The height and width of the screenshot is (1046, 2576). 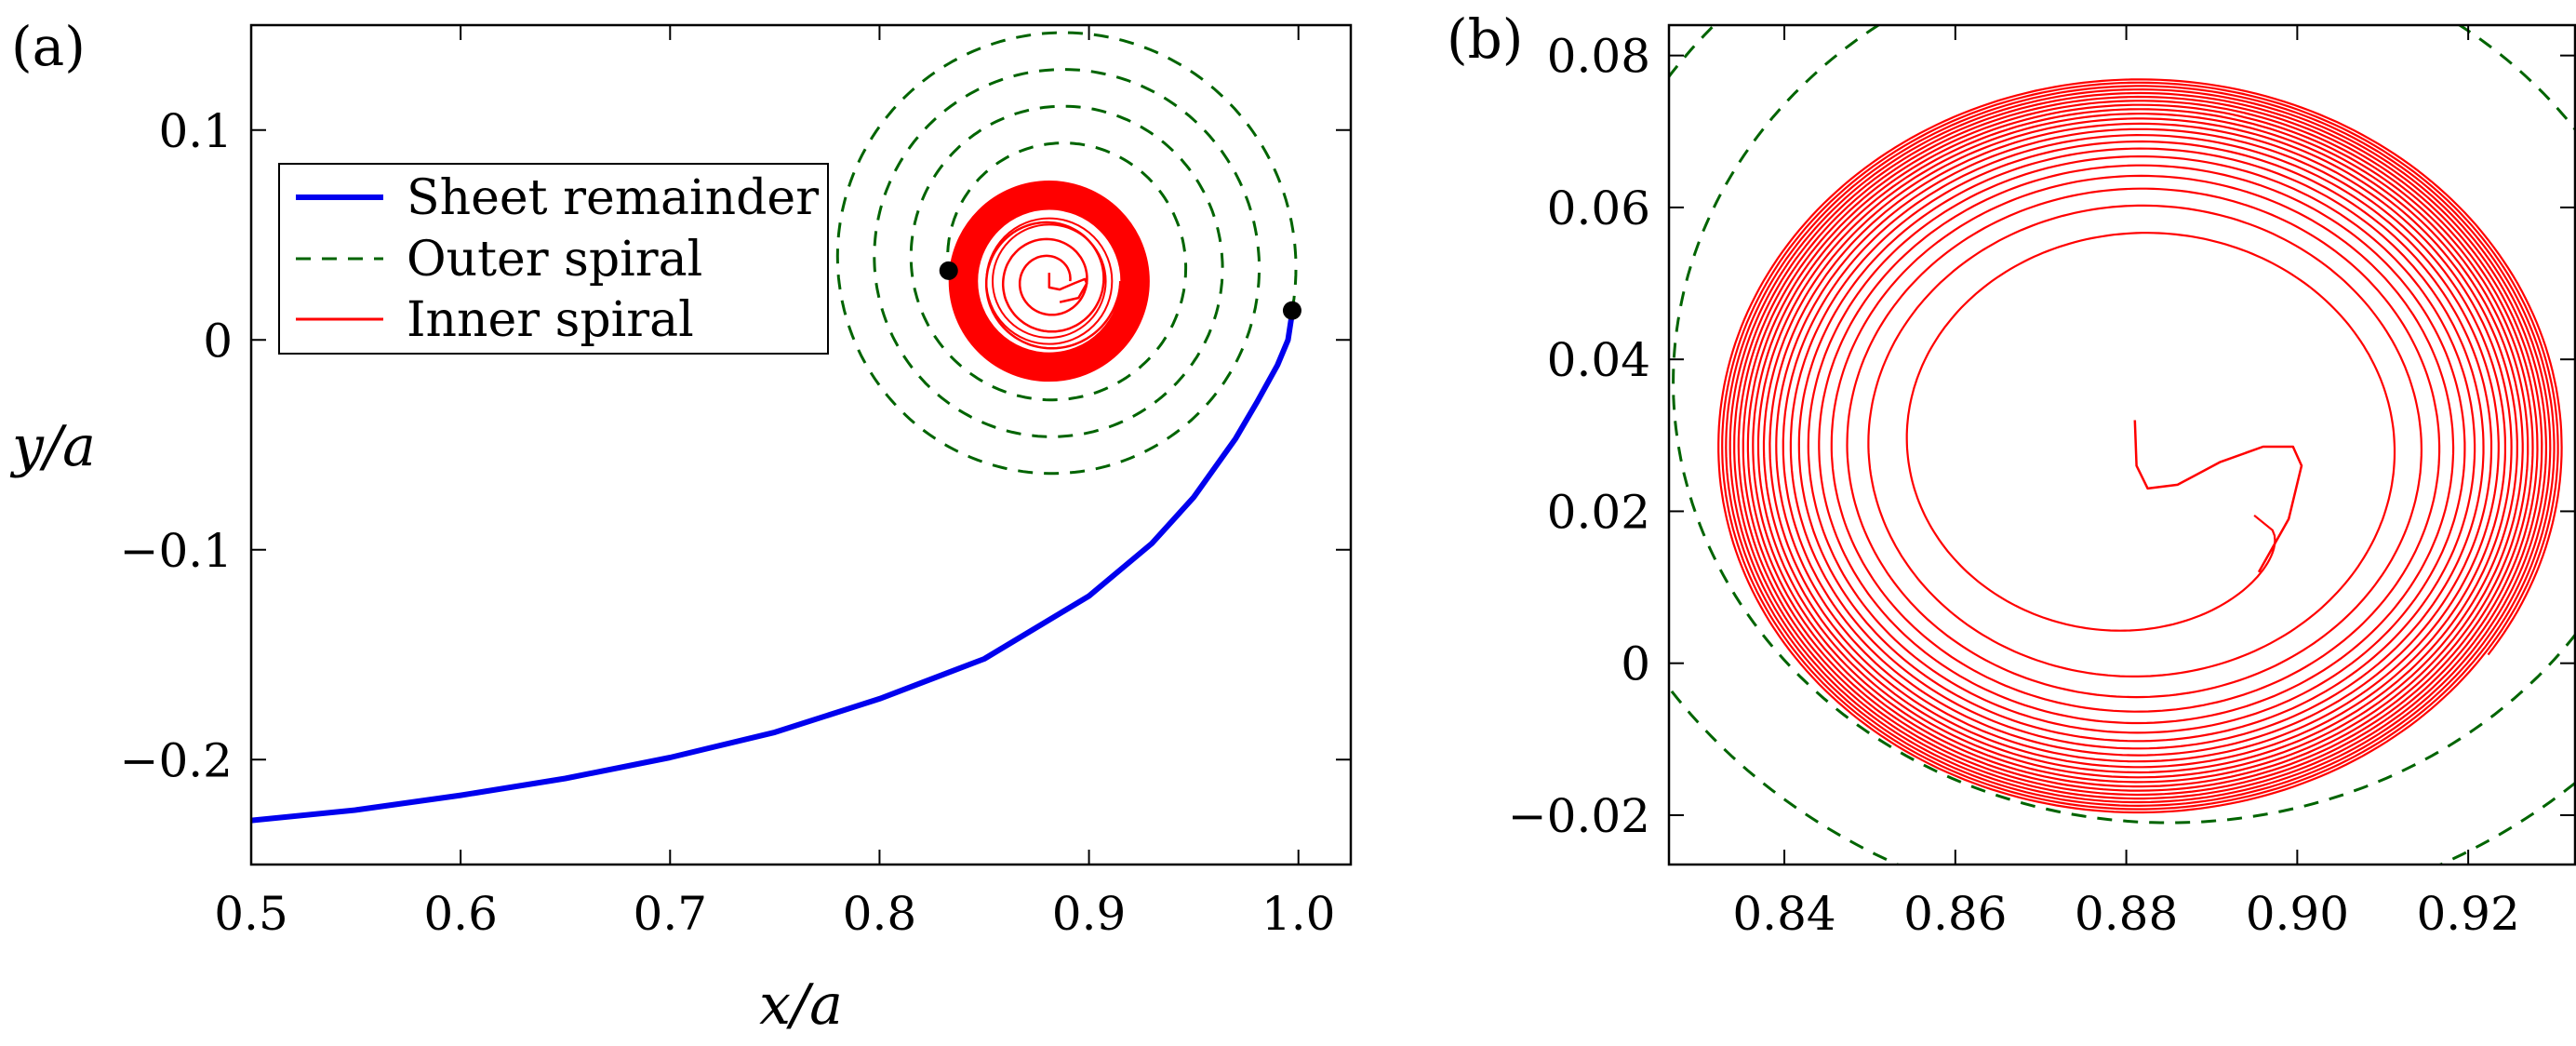 What do you see at coordinates (550, 320) in the screenshot?
I see `legend-label-inner-spiral: Inner spiral` at bounding box center [550, 320].